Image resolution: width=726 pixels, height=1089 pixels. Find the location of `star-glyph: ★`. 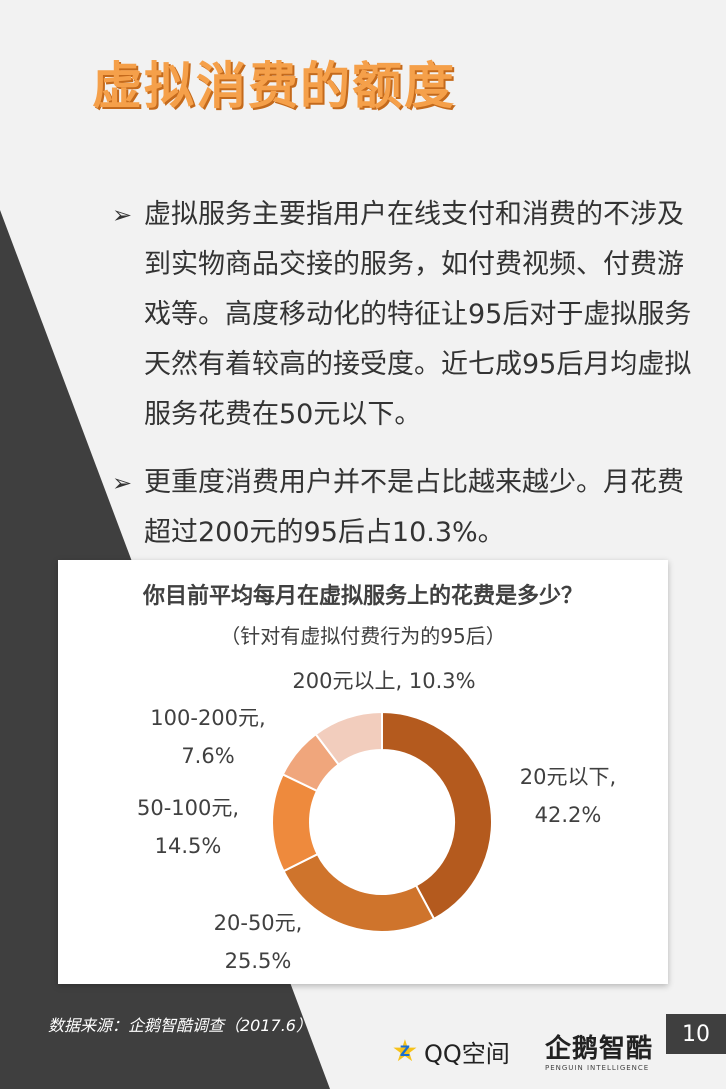

star-glyph: ★ is located at coordinates (405, 1051).